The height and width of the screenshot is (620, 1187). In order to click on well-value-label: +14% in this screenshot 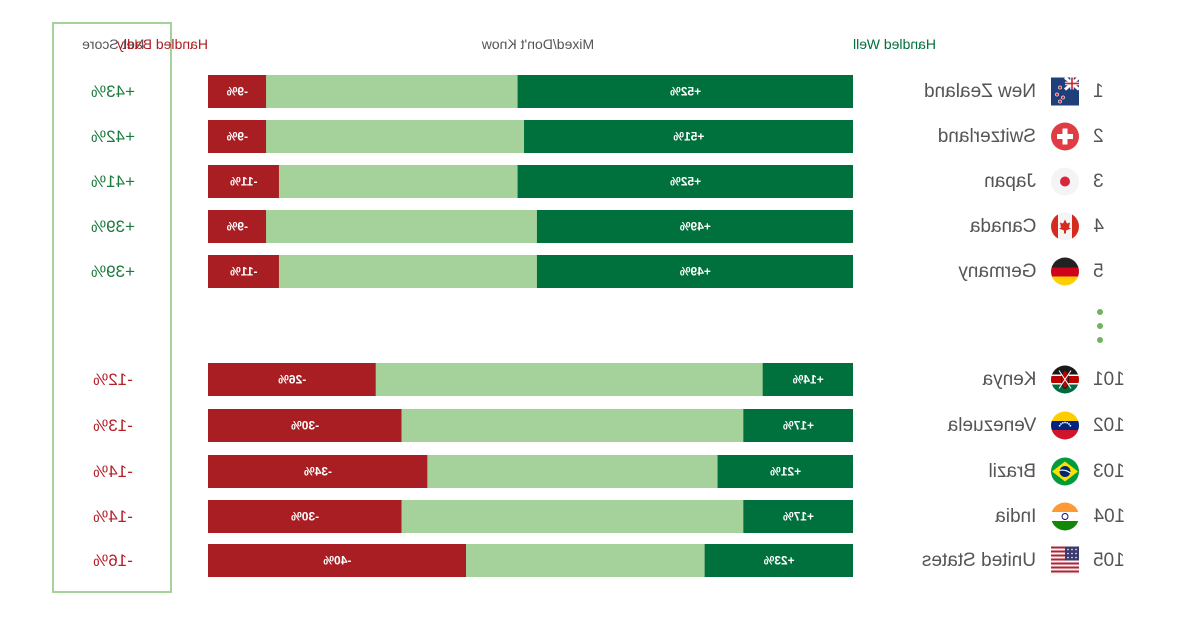, I will do `click(807, 380)`.